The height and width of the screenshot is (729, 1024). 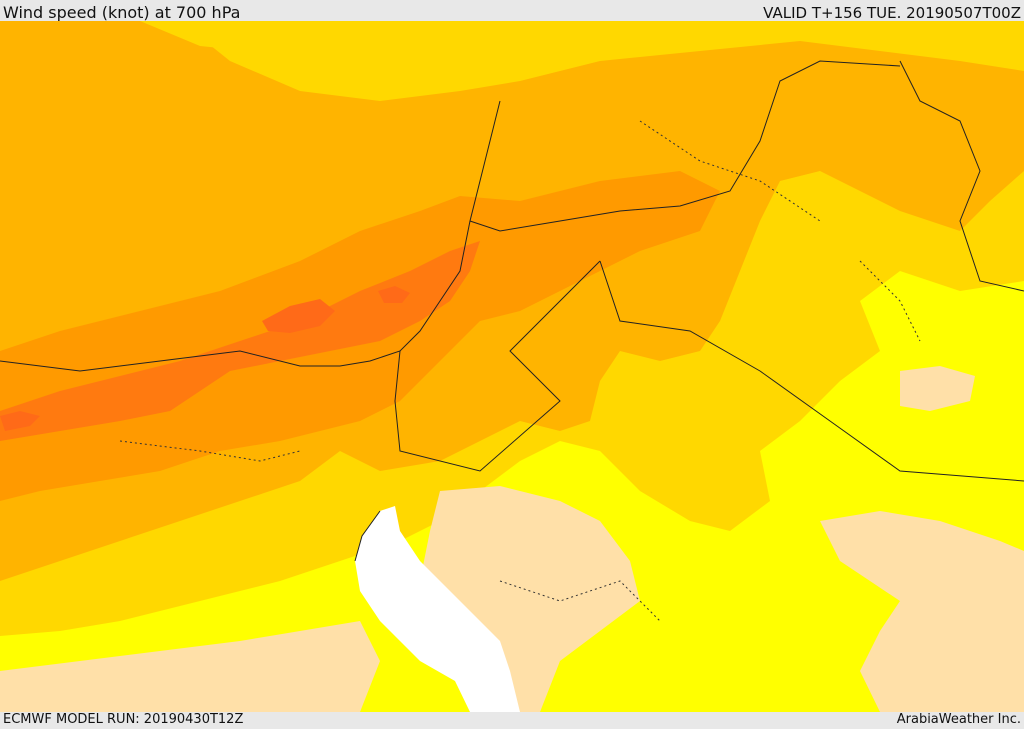 I want to click on coastline-red-sea-west, so click(x=367, y=536).